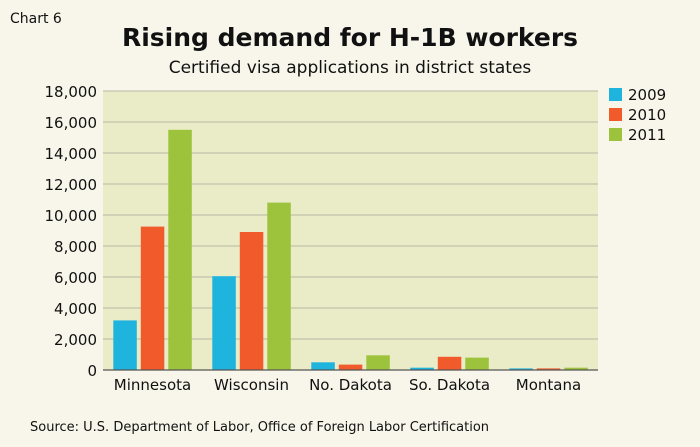  Describe the element at coordinates (75, 247) in the screenshot. I see `y-tick-label: 8,000` at that location.